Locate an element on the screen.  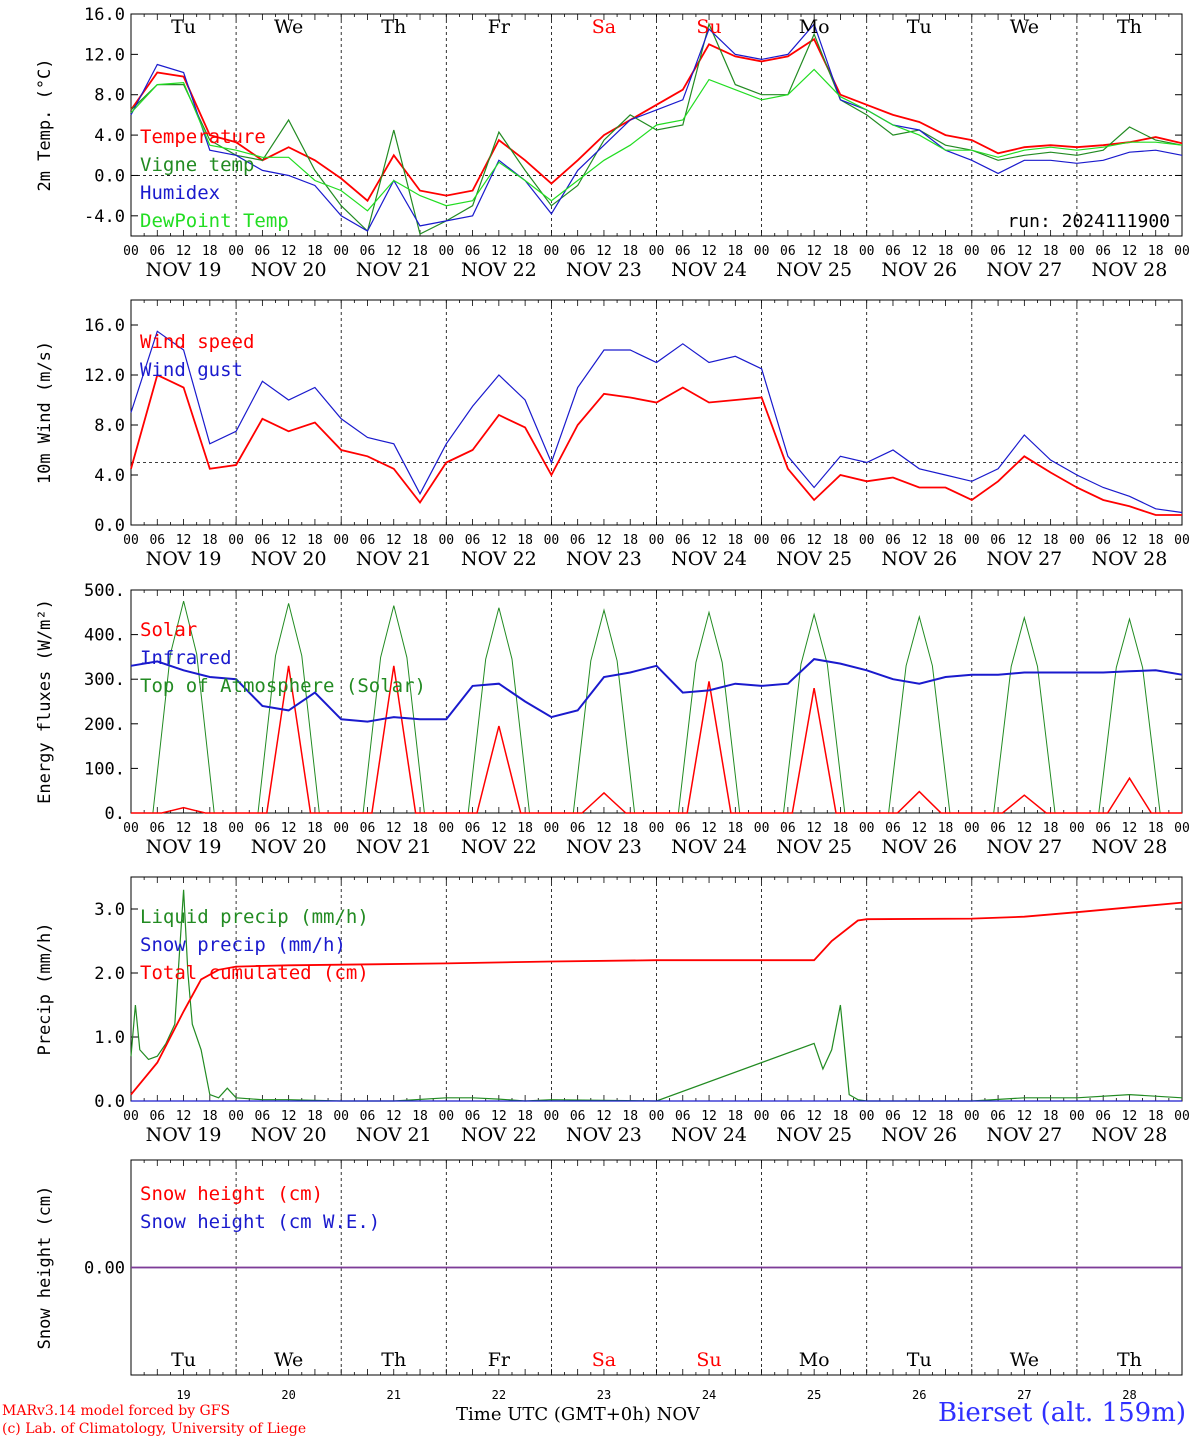
y-tick-label: 8.0 is located at coordinates (109, 96).